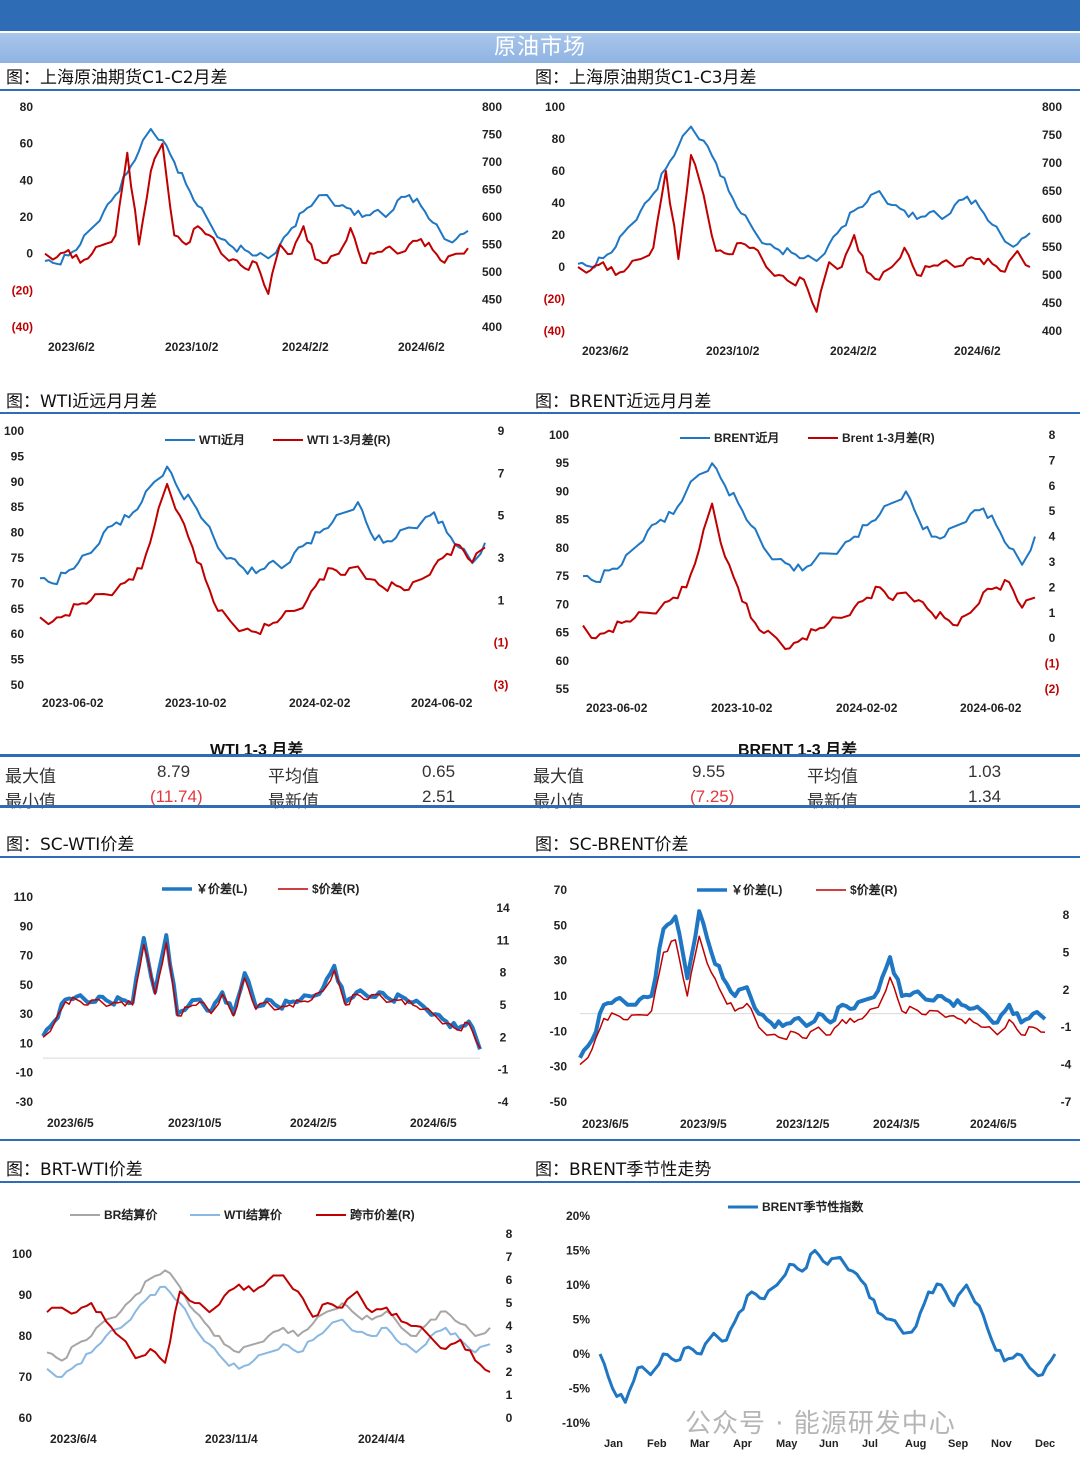  I want to click on left-tick-label: 65, so click(563, 633).